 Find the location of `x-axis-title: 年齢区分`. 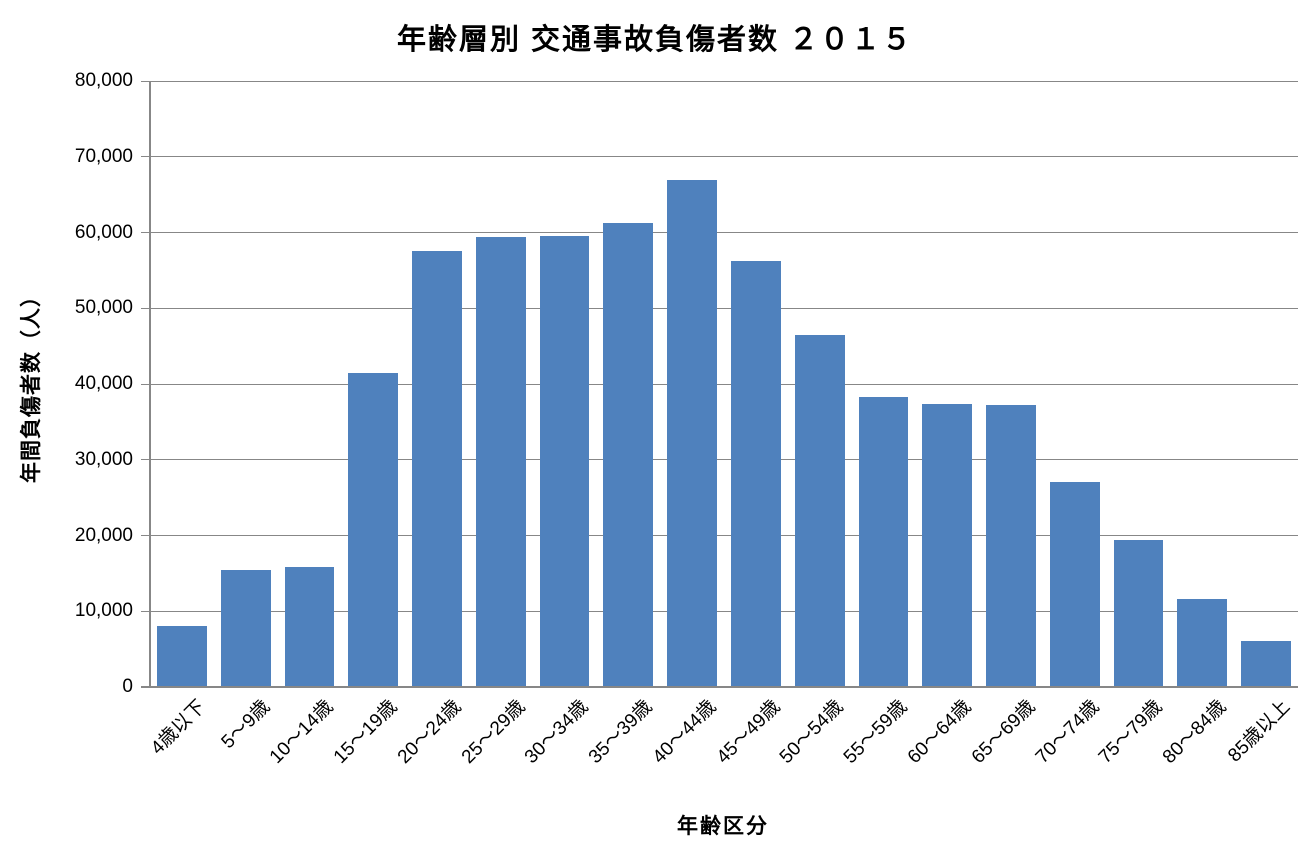

x-axis-title: 年齢区分 is located at coordinates (723, 826).